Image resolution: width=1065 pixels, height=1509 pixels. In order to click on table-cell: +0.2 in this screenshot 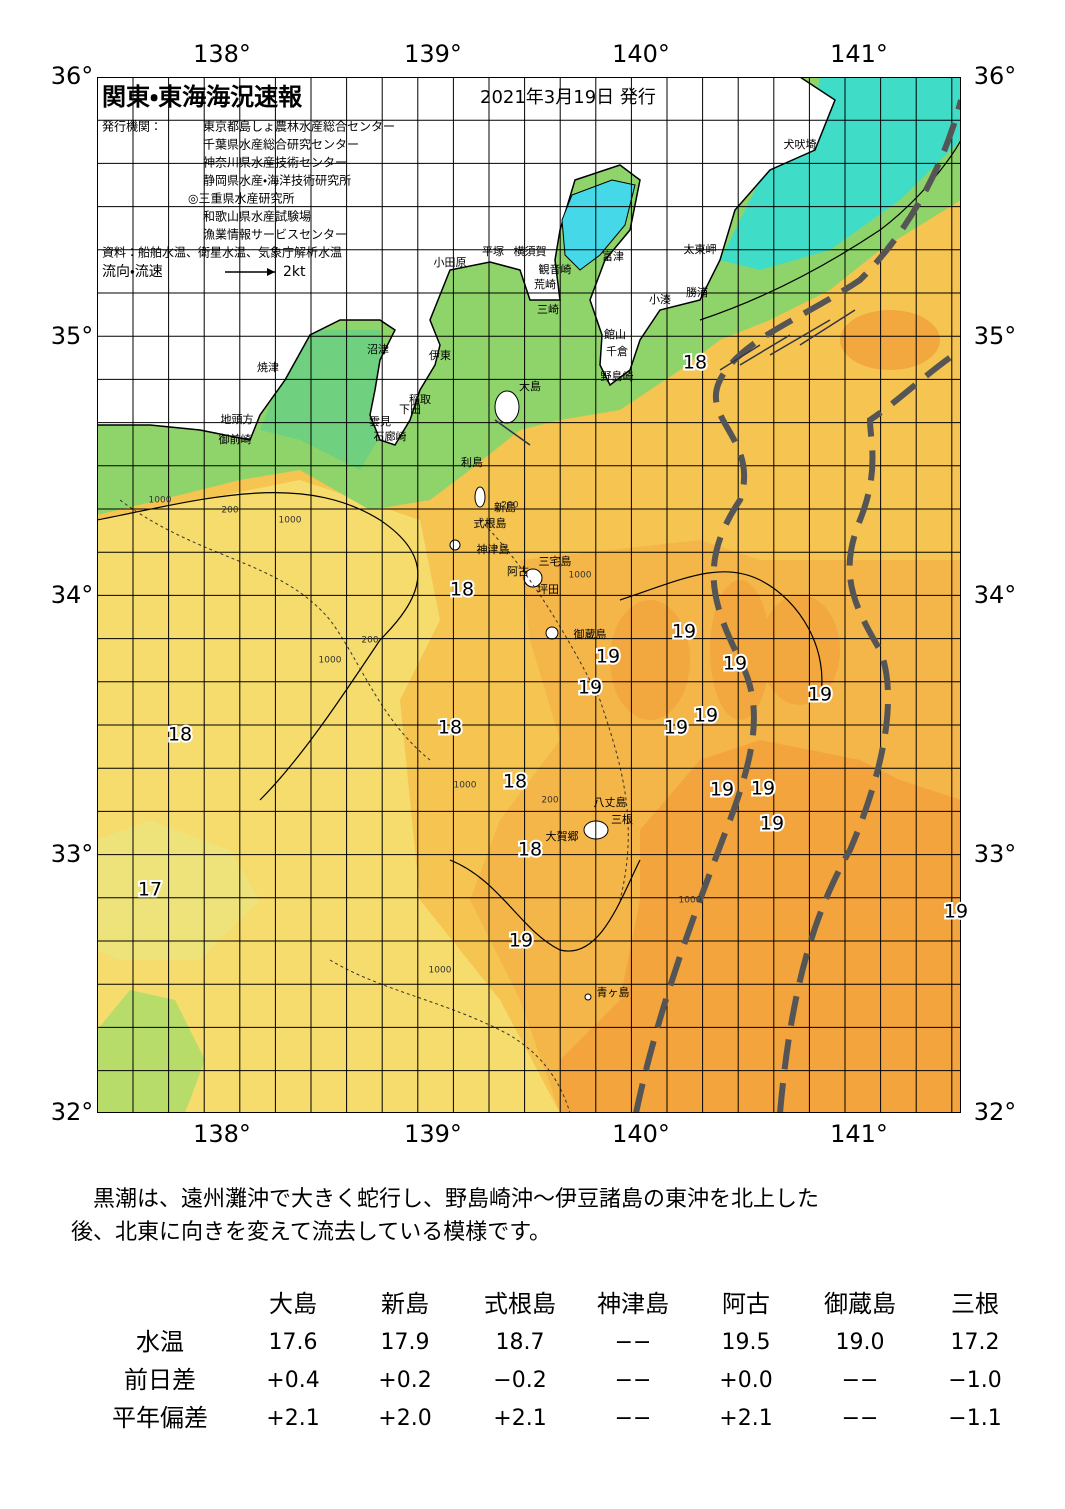, I will do `click(404, 1380)`.